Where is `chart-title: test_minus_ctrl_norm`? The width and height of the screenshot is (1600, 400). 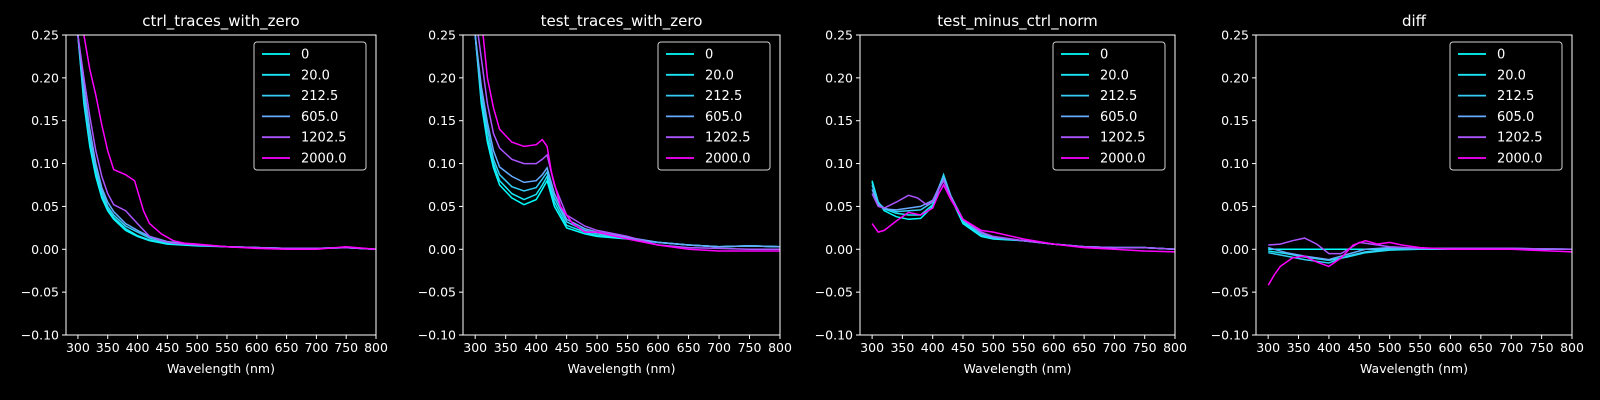
chart-title: test_minus_ctrl_norm is located at coordinates (1017, 21).